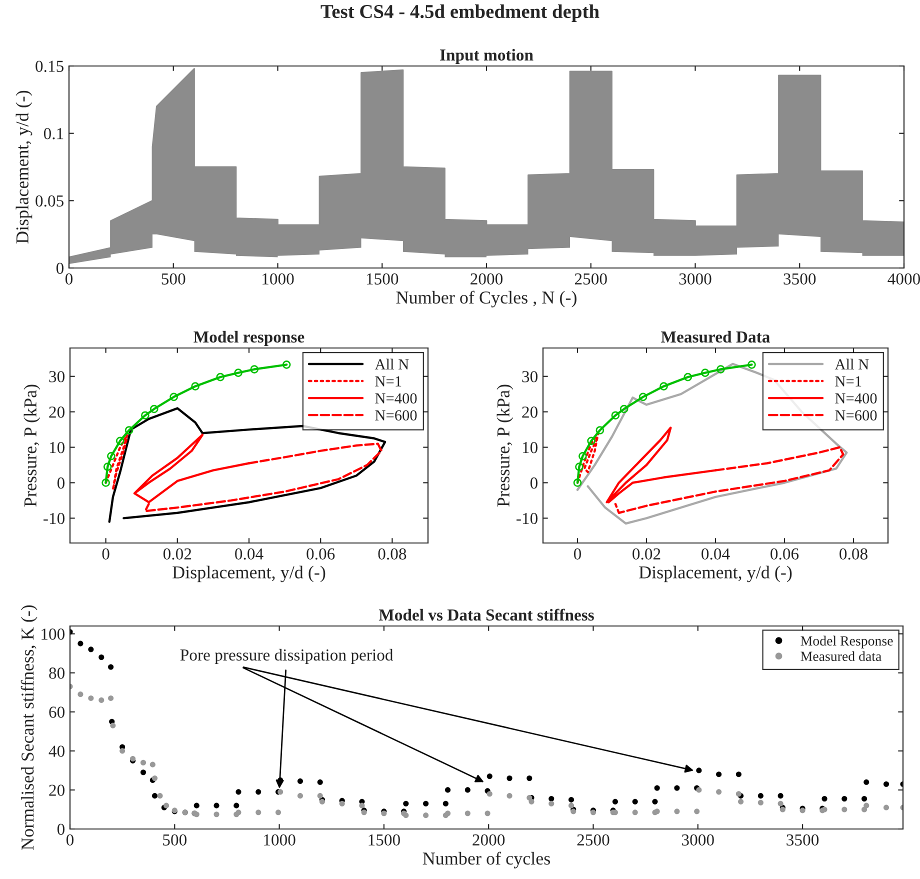 This screenshot has height=879, width=920. I want to click on y-tick-label: 0.15, so click(50, 66).